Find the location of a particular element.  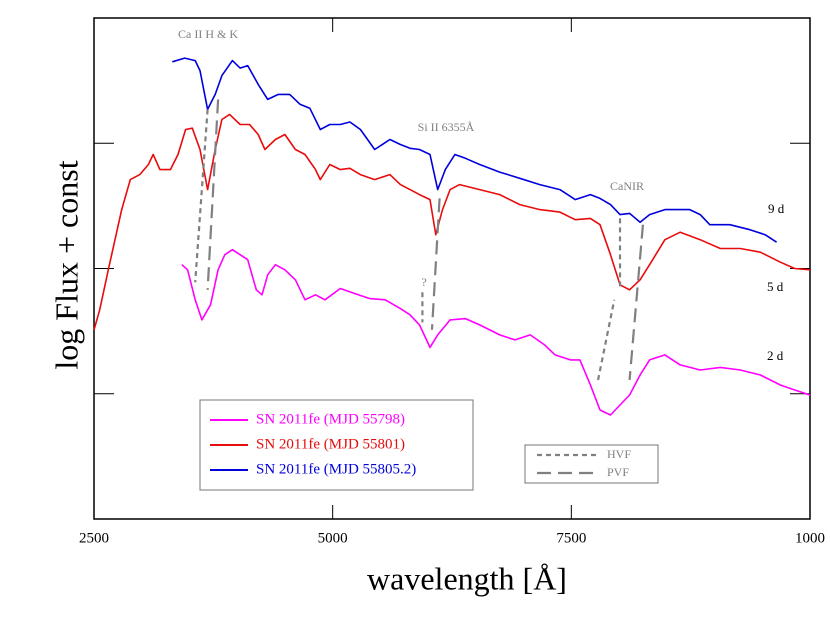

feature-legend-box is located at coordinates (591, 464).